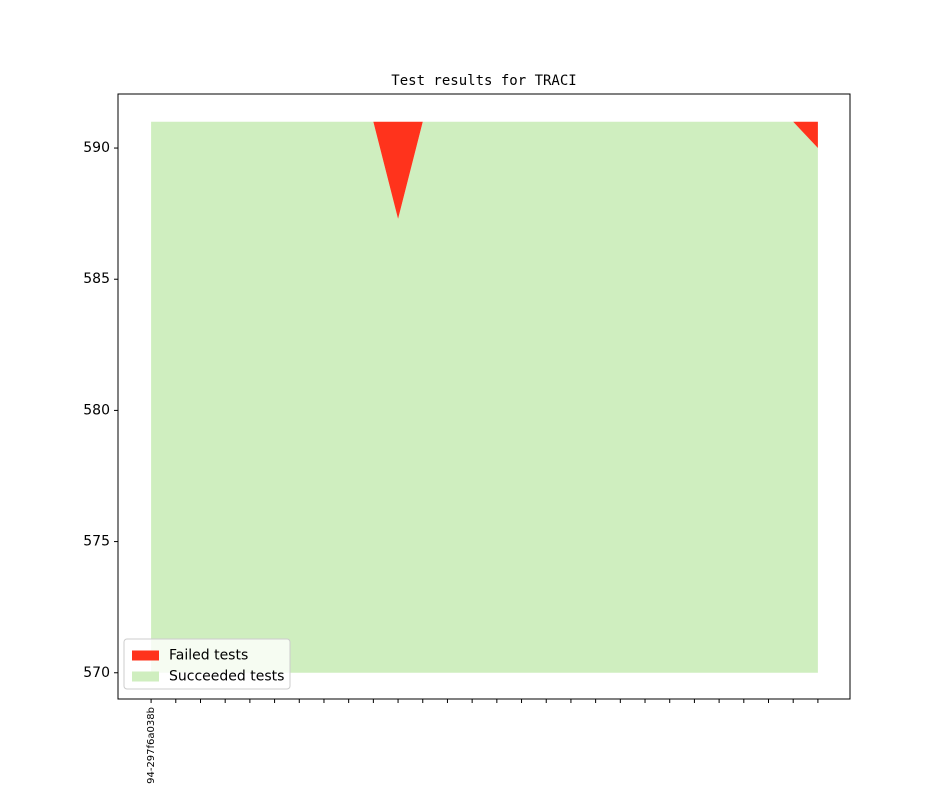 This screenshot has height=787, width=944. I want to click on legend, so click(207, 664).